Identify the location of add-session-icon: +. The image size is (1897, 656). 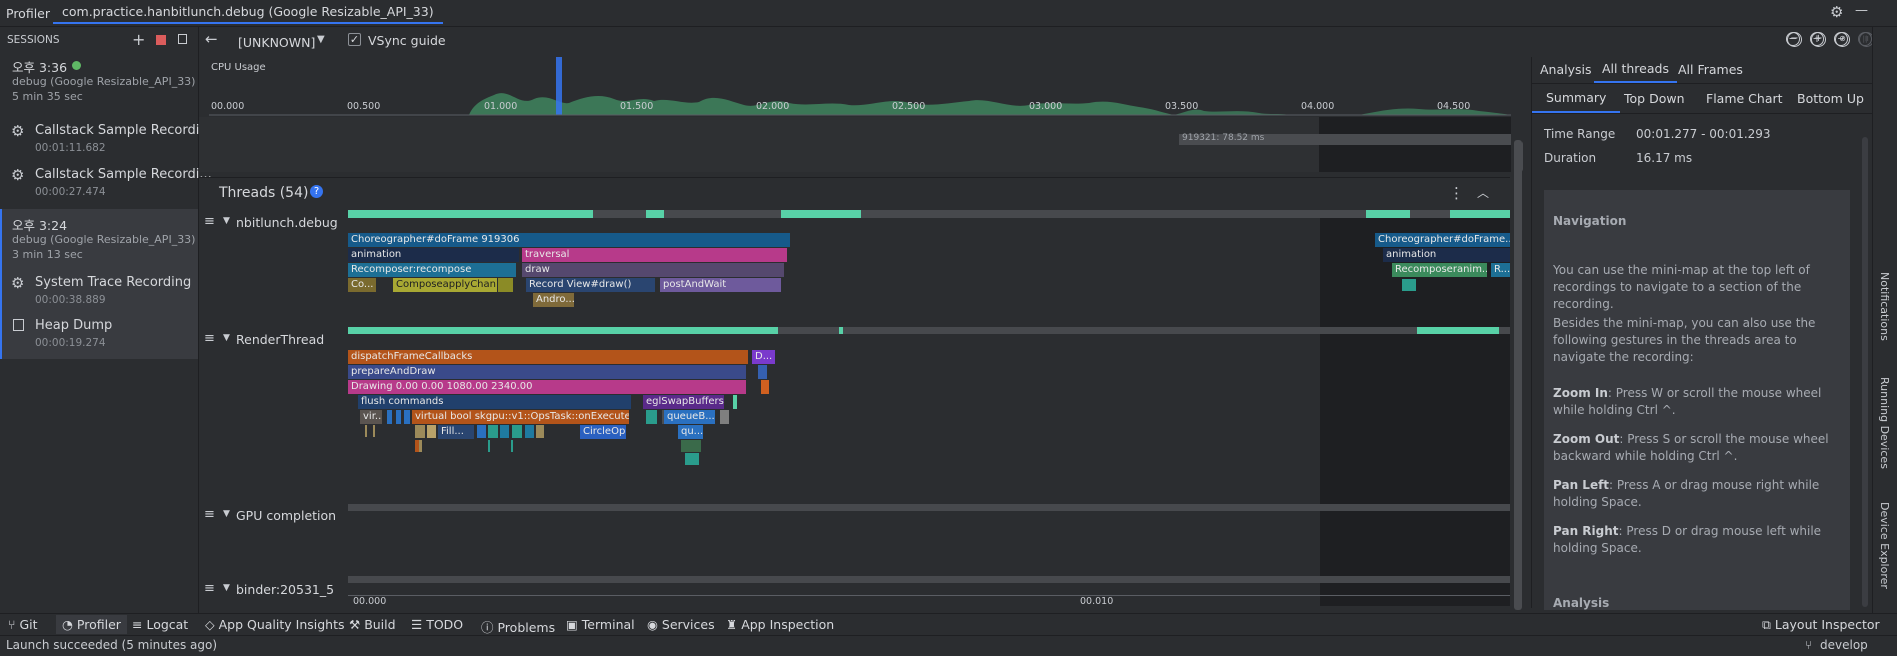
(139, 39).